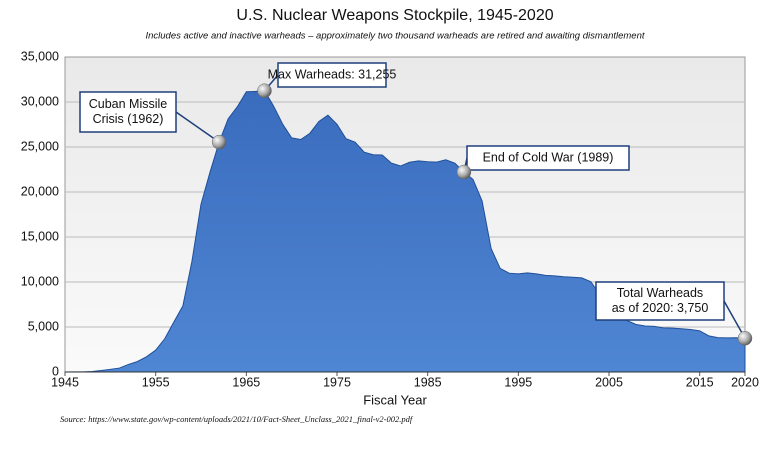 The width and height of the screenshot is (770, 449). I want to click on x-tick-label: 1965, so click(246, 382).